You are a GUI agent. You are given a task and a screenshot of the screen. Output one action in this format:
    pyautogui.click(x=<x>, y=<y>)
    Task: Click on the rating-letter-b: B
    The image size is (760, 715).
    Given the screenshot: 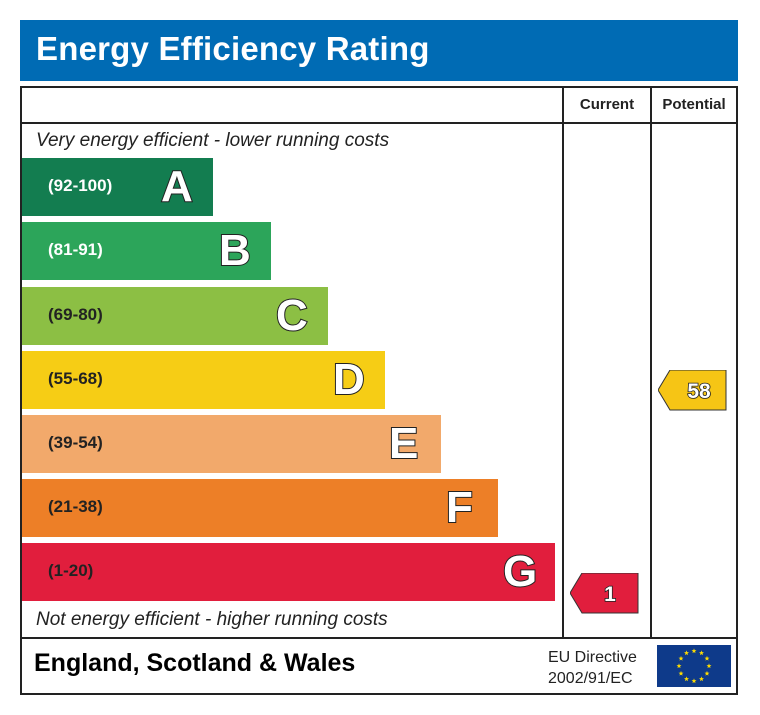 What is the action you would take?
    pyautogui.click(x=235, y=250)
    